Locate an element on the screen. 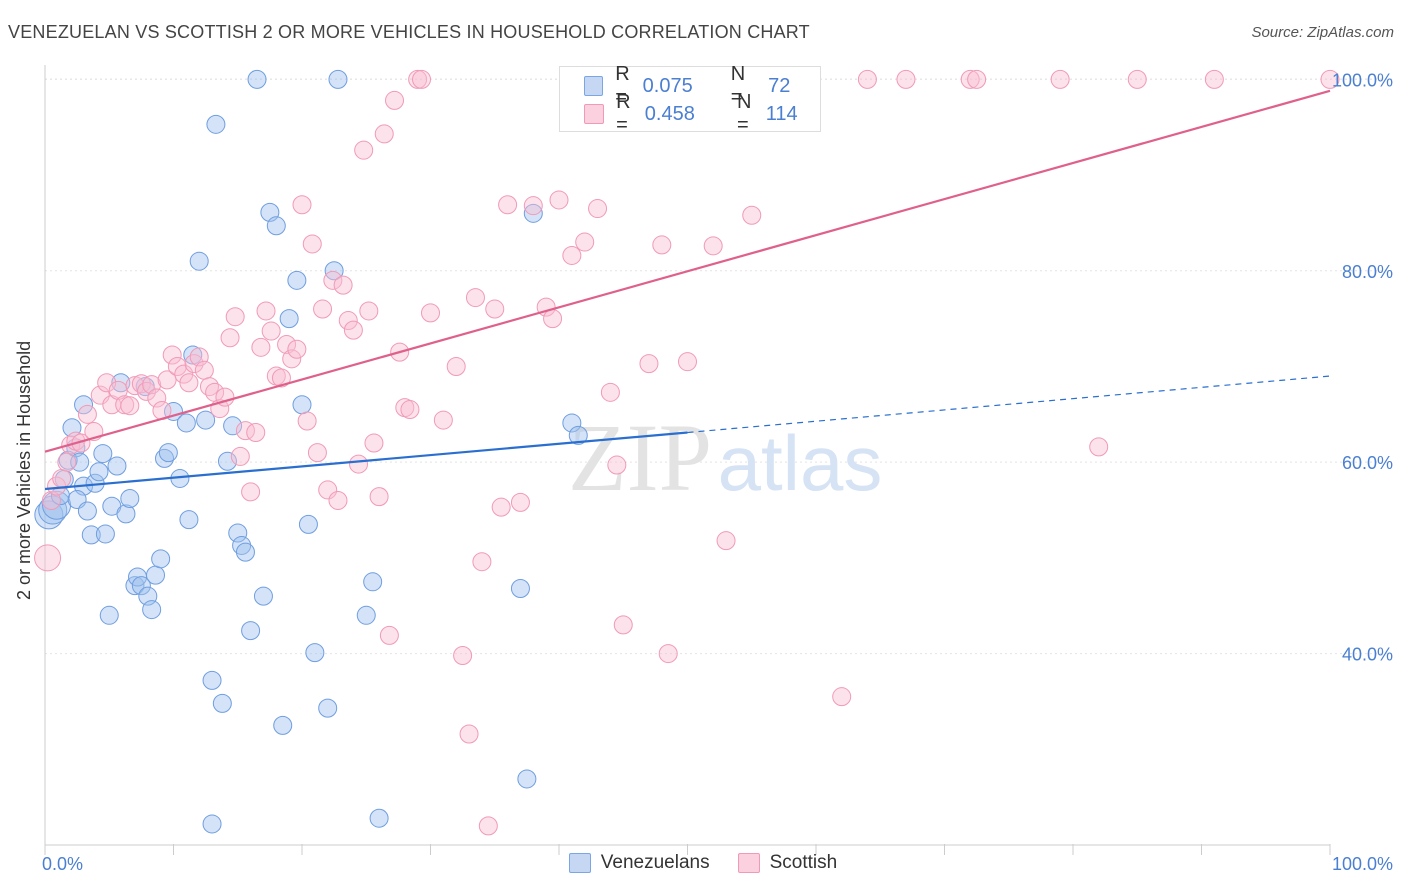 The height and width of the screenshot is (892, 1406). y-tick-label-2: 80.0% is located at coordinates (1367, 272).